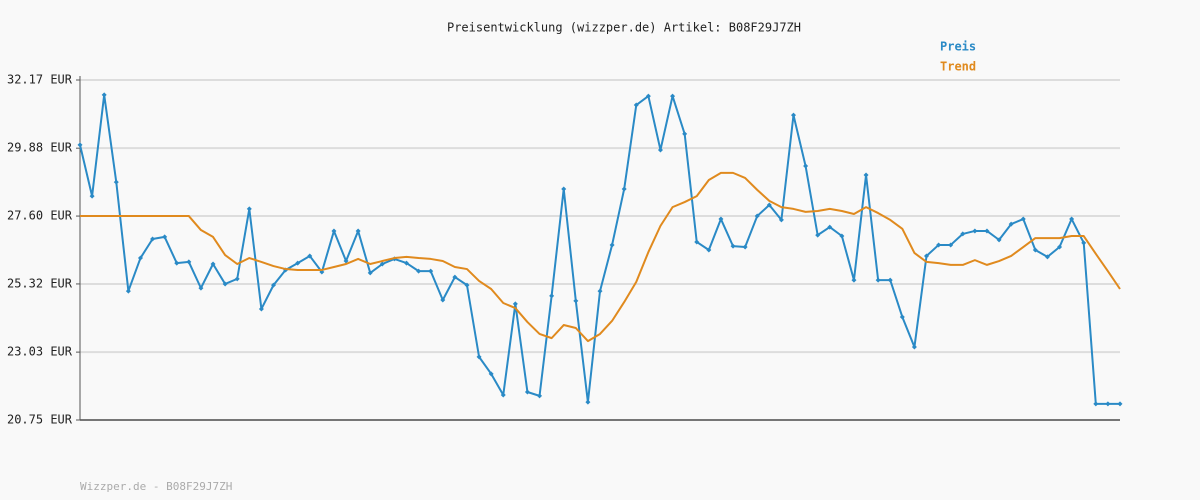  Describe the element at coordinates (958, 67) in the screenshot. I see `legend-entry: Trend` at that location.